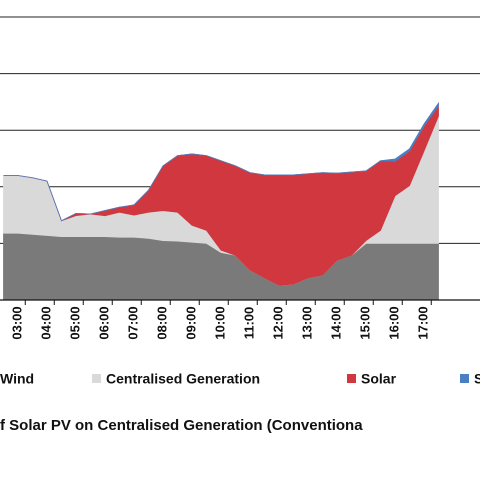 This screenshot has height=480, width=480. What do you see at coordinates (248, 323) in the screenshot?
I see `x-tick-label: 11:00` at bounding box center [248, 323].